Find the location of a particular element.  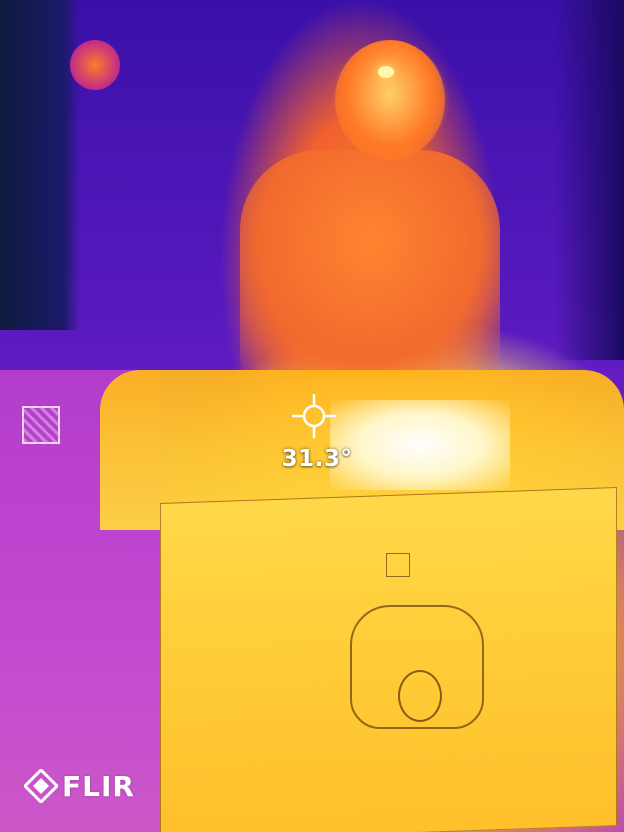

qr-code-icon is located at coordinates (41, 425).